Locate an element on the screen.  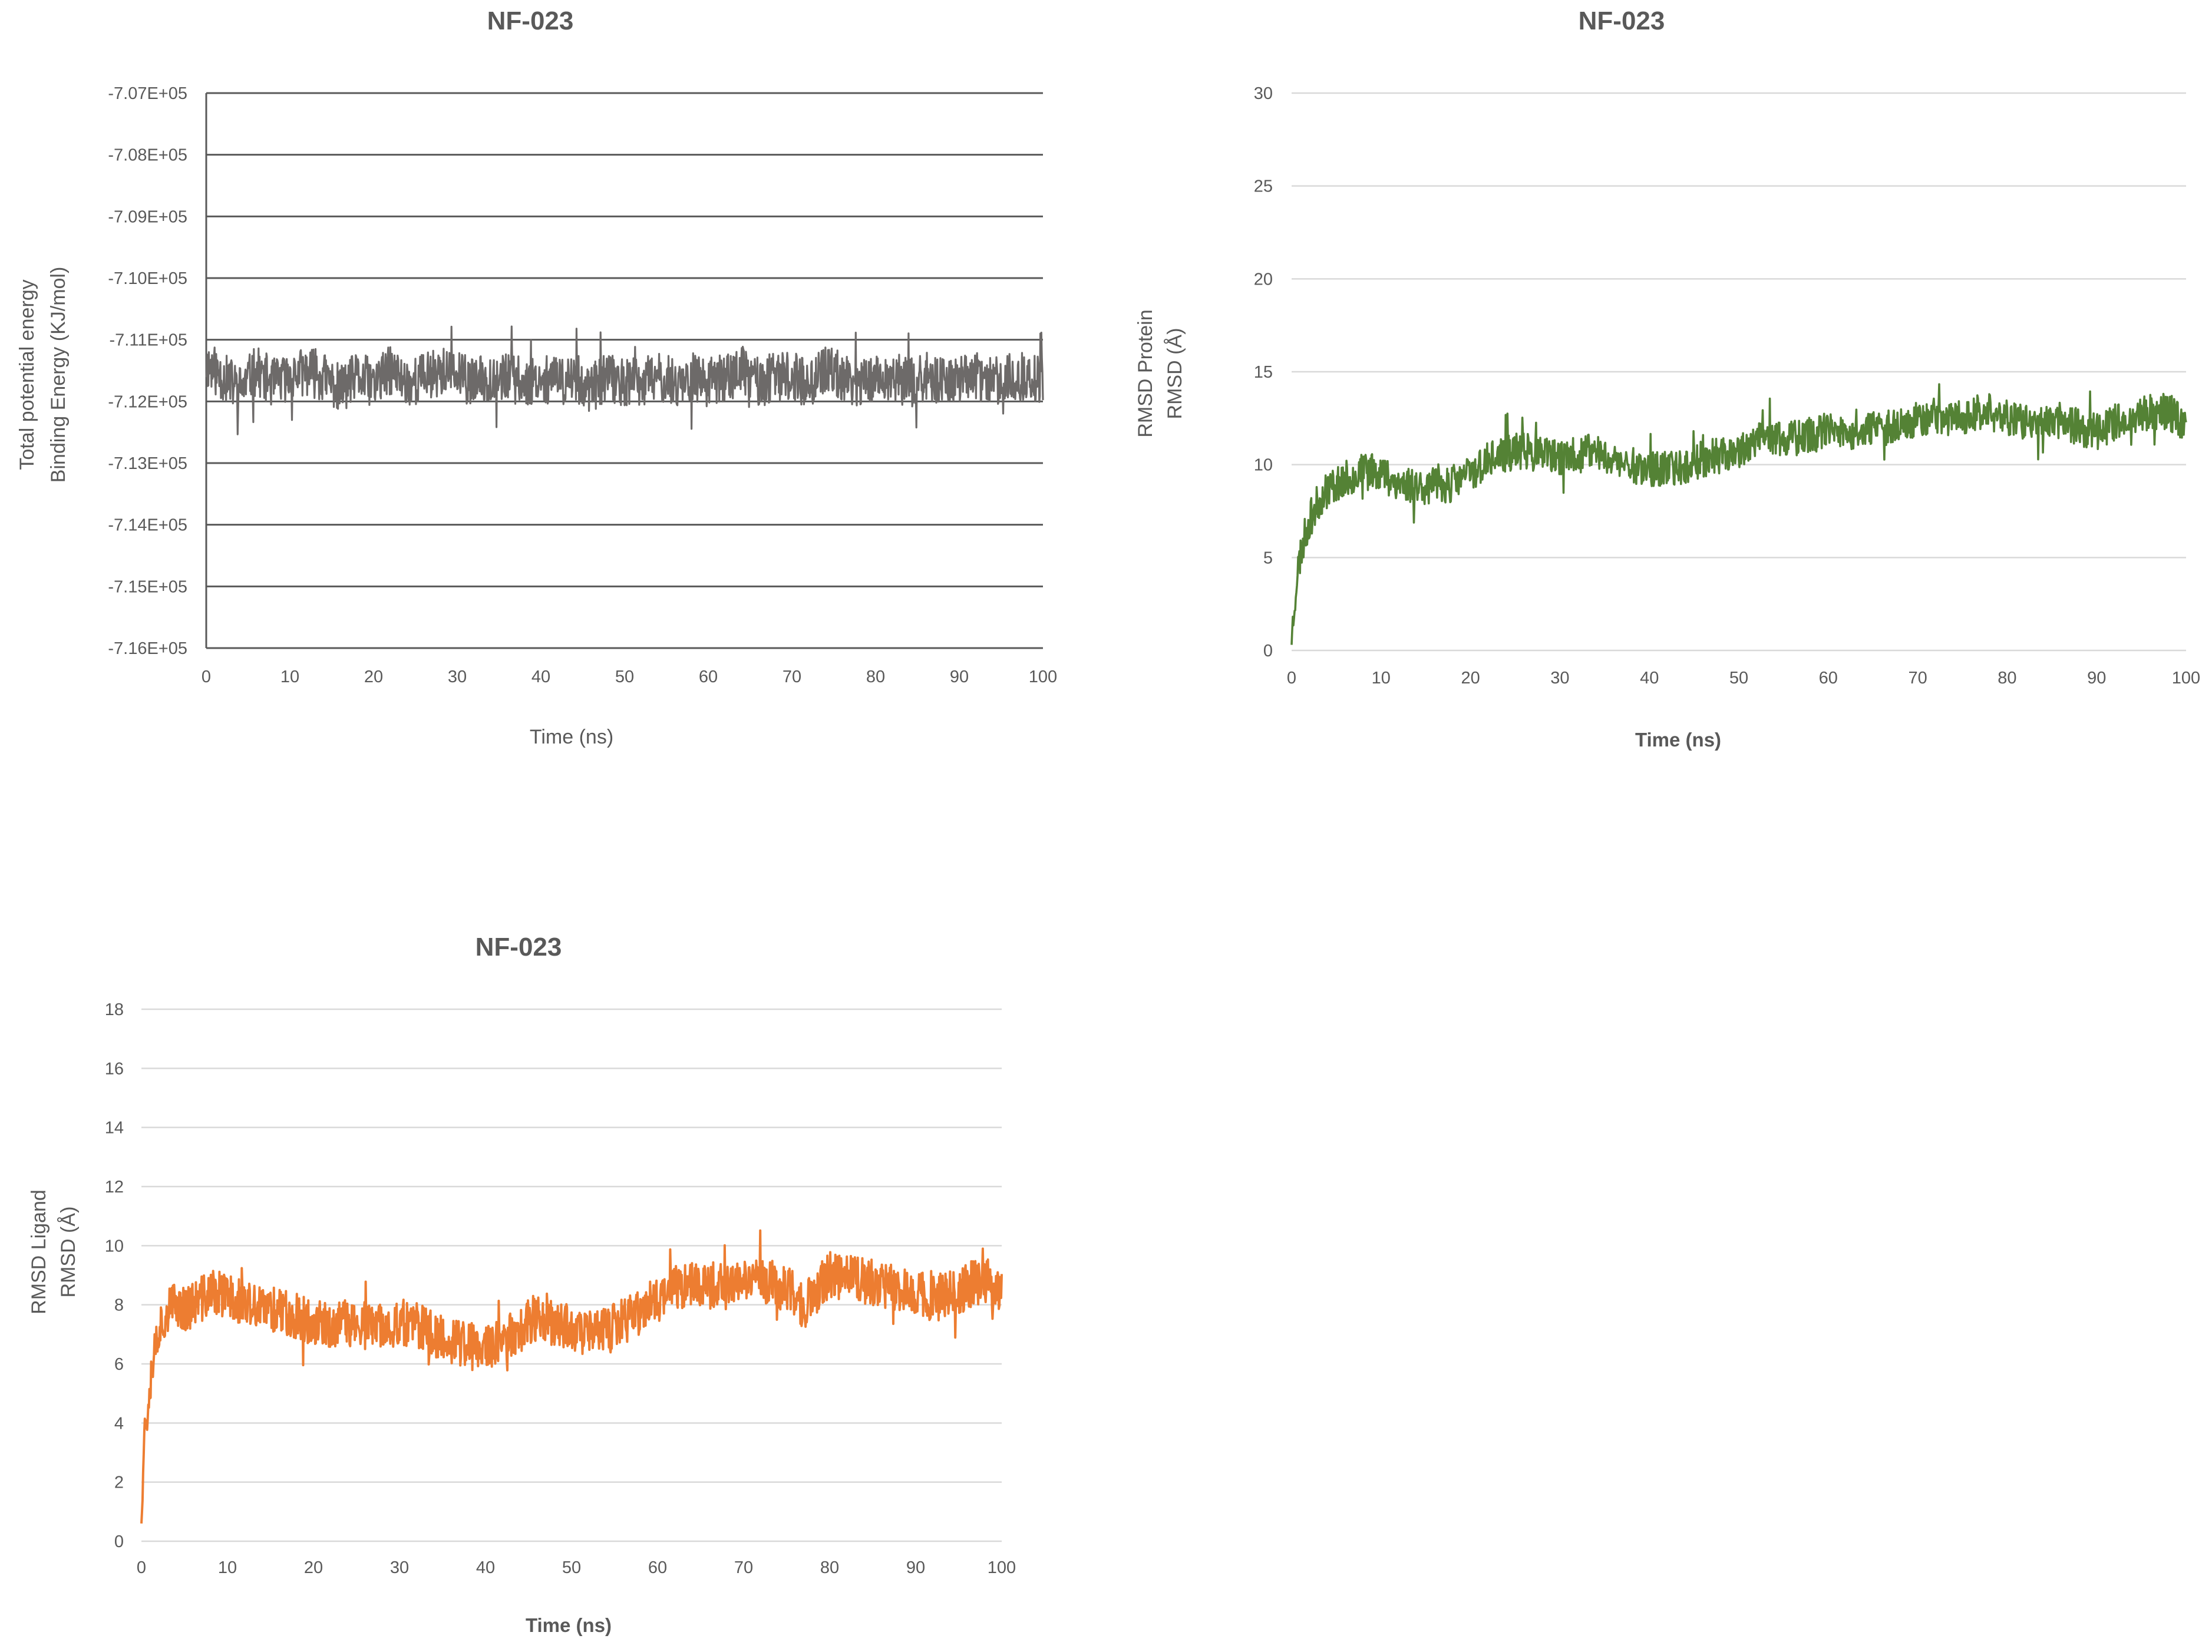
y-tick-label: 30 is located at coordinates (1263, 93).